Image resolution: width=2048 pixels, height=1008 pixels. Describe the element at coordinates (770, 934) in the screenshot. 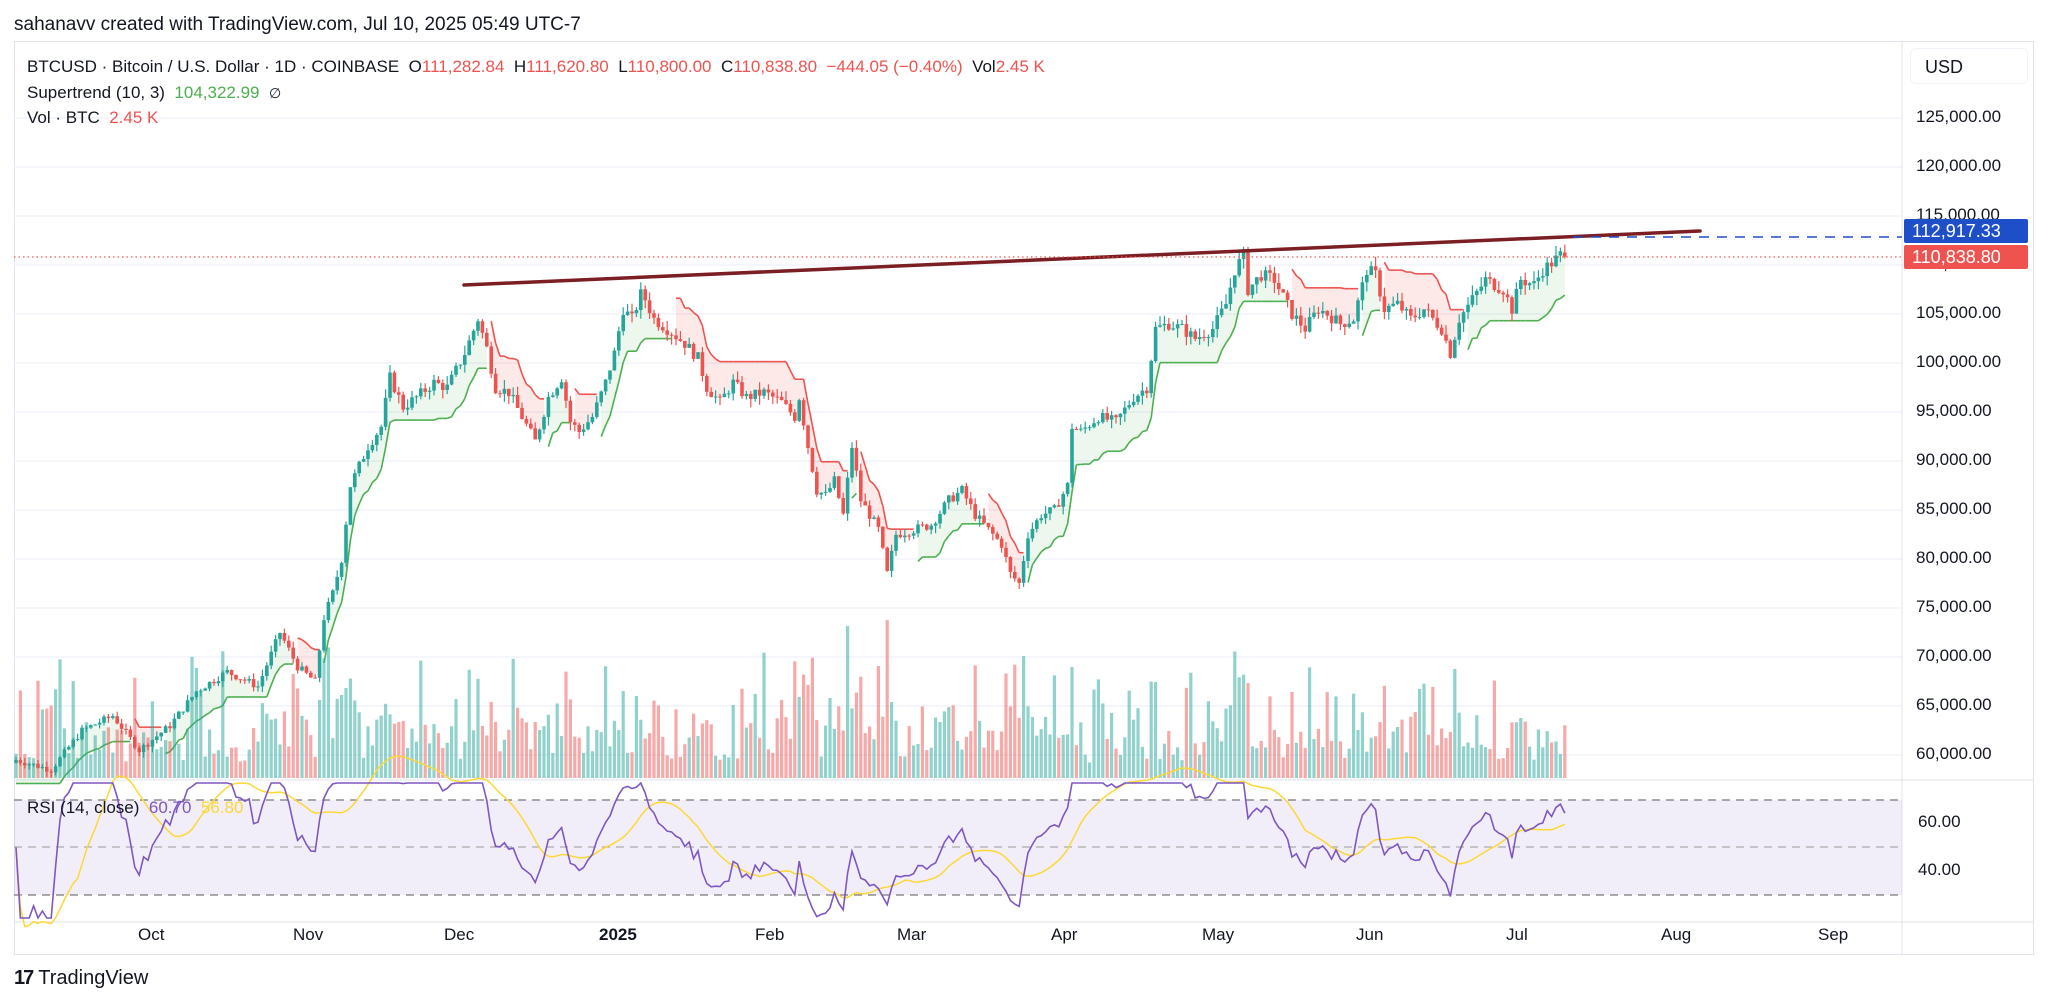

I see `time-tick-feb: Feb` at that location.